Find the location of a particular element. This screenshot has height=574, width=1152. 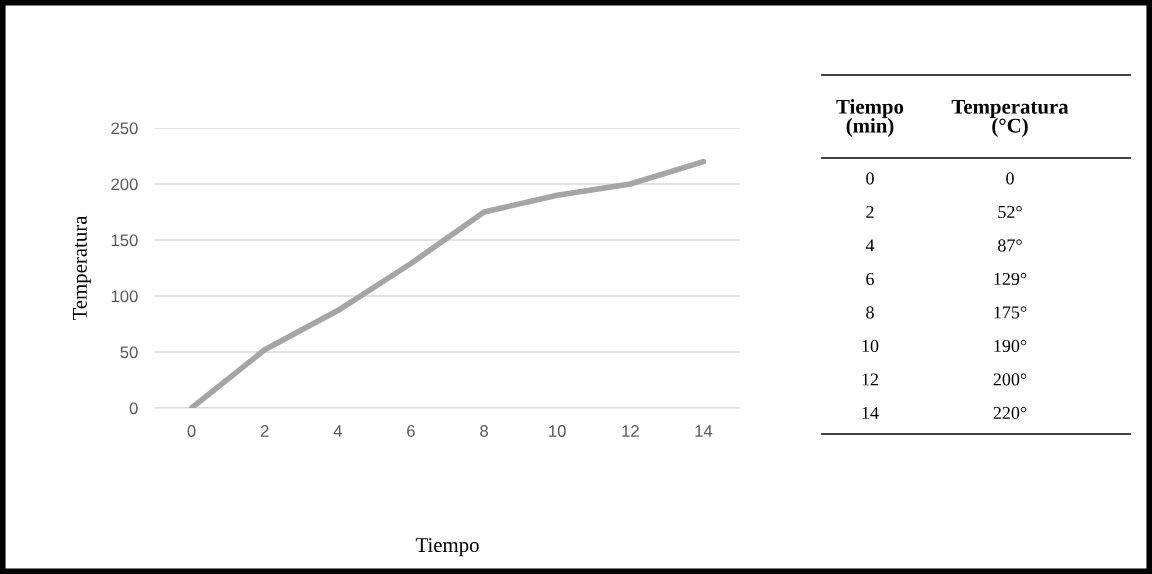

y-tick-label: 200 is located at coordinates (124, 184).